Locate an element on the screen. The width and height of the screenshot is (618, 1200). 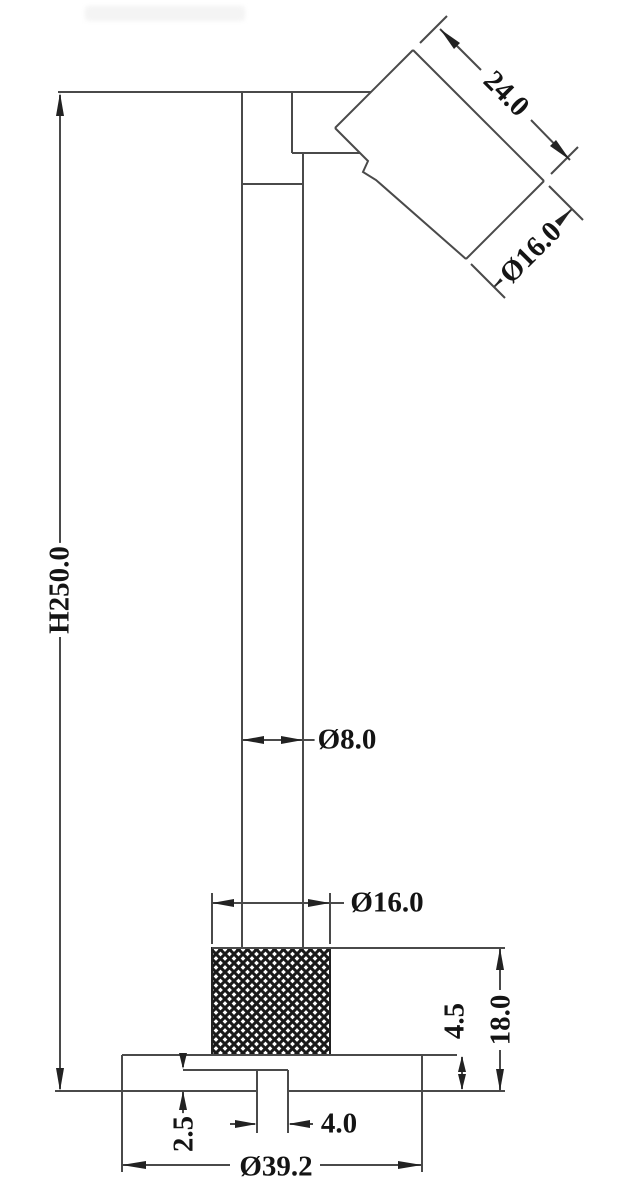
head-outline is located at coordinates (439, 154).